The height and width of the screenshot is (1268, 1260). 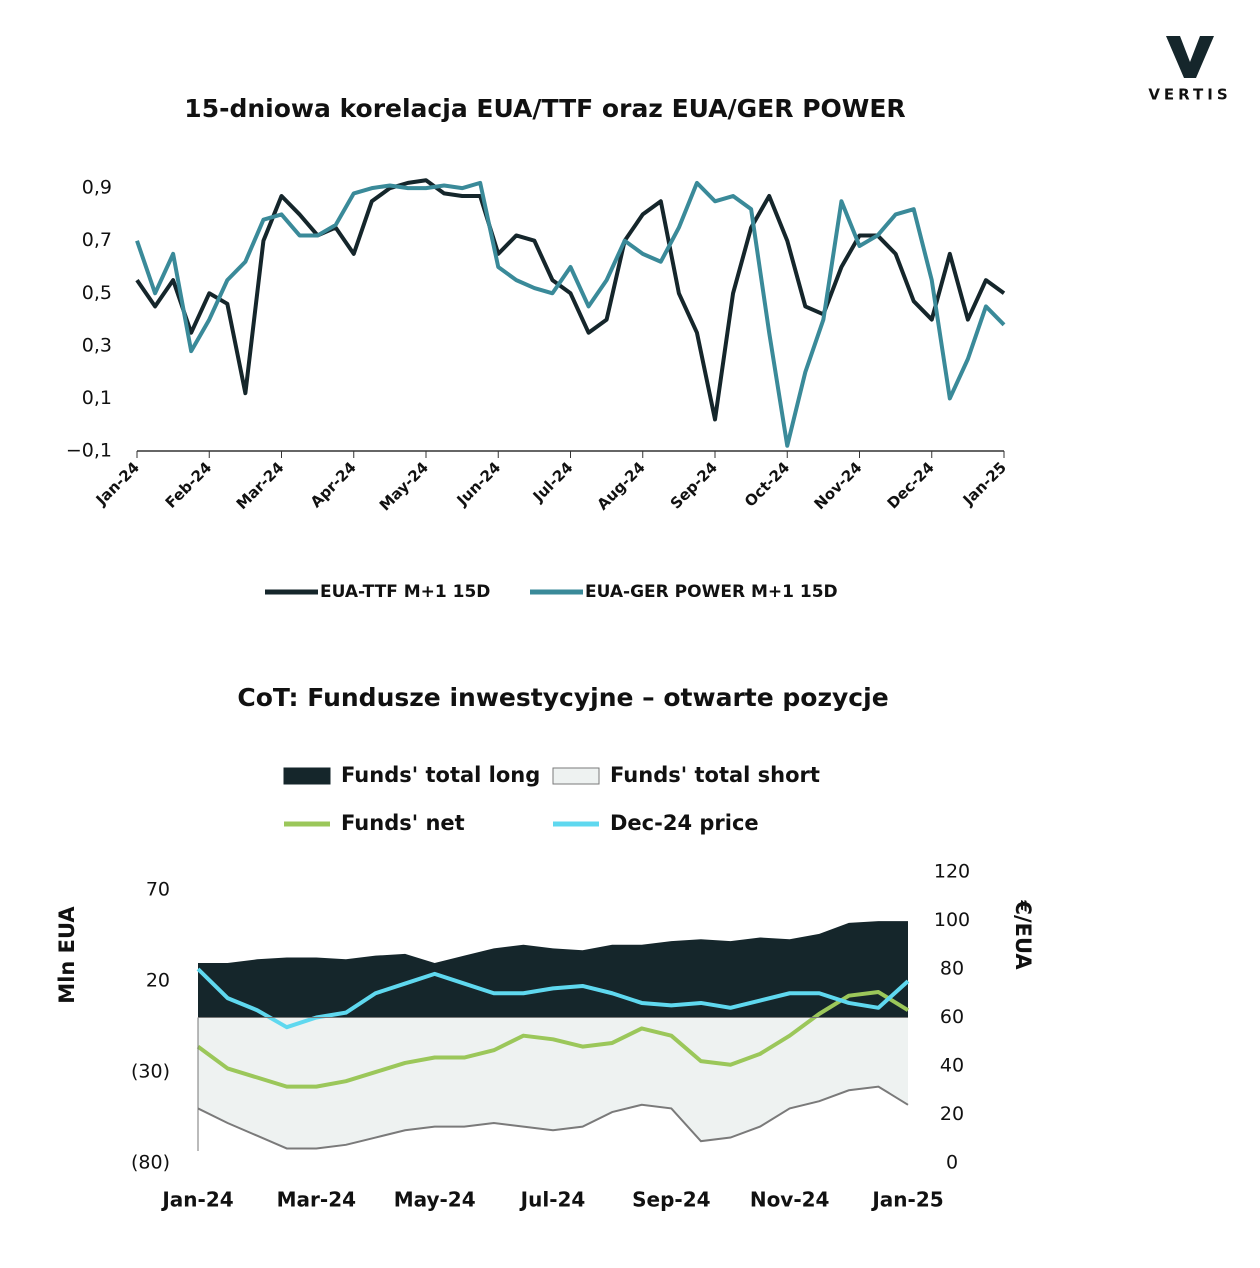 What do you see at coordinates (150, 1163) in the screenshot?
I see `y-tick-label: (80)` at bounding box center [150, 1163].